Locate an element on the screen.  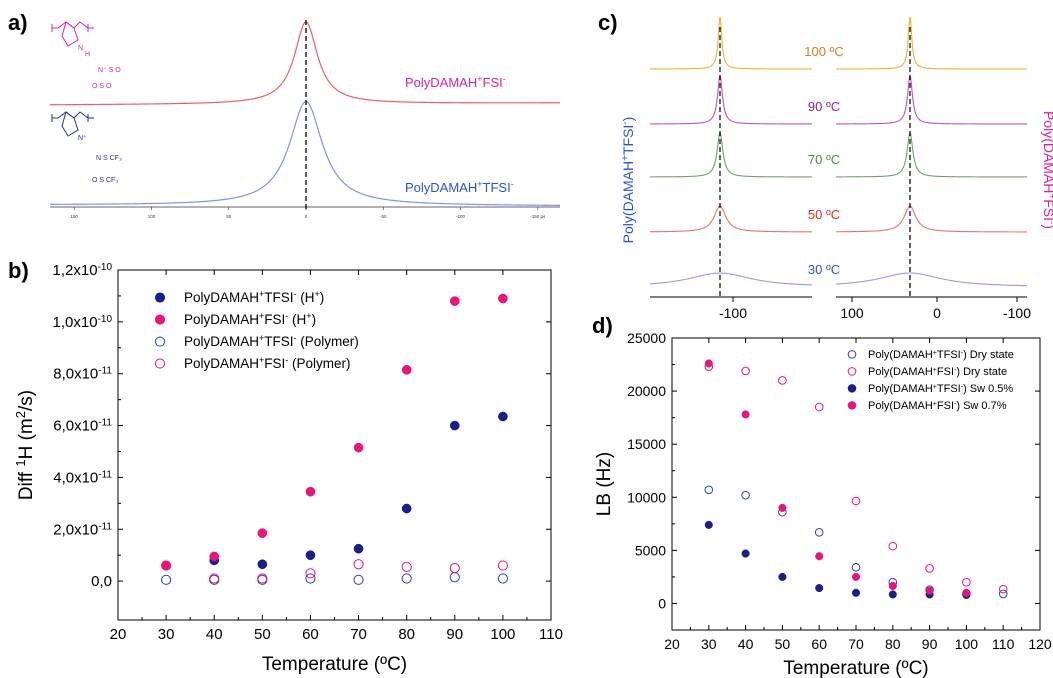
x-tick-label: 120 is located at coordinates (1040, 644).